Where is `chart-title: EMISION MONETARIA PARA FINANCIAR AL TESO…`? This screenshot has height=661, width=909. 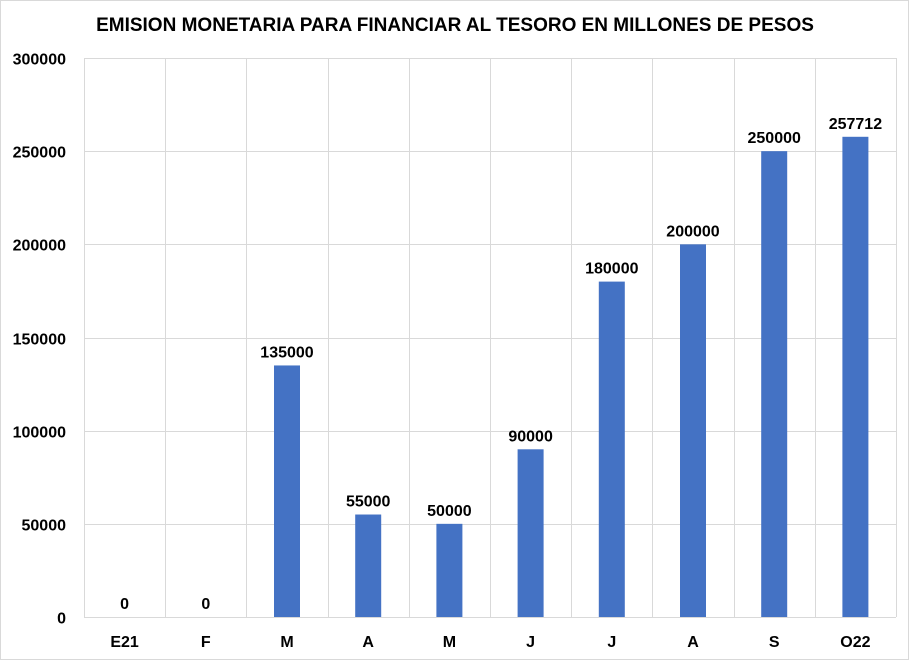 chart-title: EMISION MONETARIA PARA FINANCIAR AL TESO… is located at coordinates (455, 25).